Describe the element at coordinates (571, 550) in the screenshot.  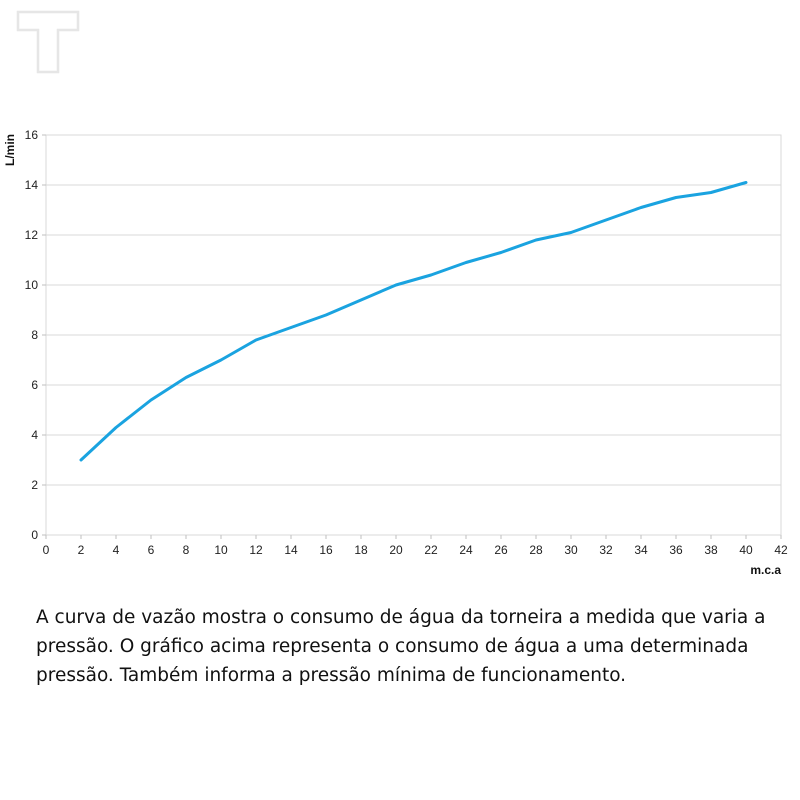
I see `x-tick-label: 30` at that location.